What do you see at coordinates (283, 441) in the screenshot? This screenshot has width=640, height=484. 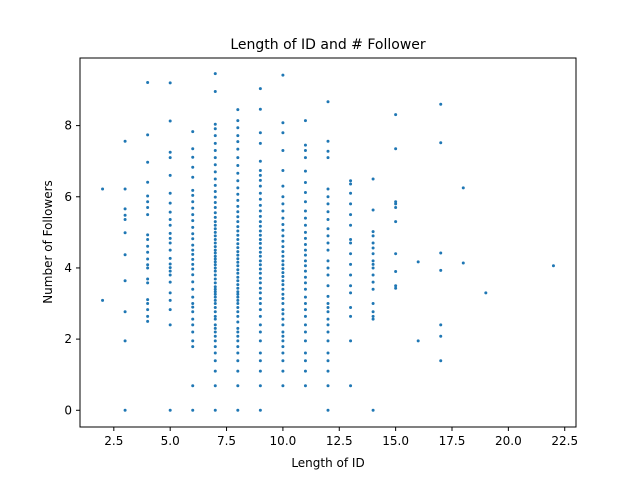 I see `x-tick-label: 10.0` at bounding box center [283, 441].